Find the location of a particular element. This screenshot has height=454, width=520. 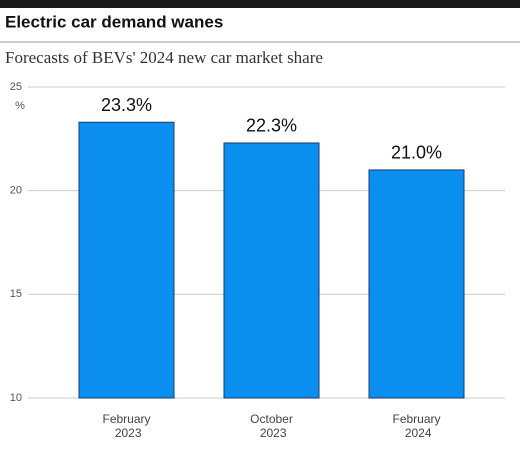

top-bar is located at coordinates (260, 4).